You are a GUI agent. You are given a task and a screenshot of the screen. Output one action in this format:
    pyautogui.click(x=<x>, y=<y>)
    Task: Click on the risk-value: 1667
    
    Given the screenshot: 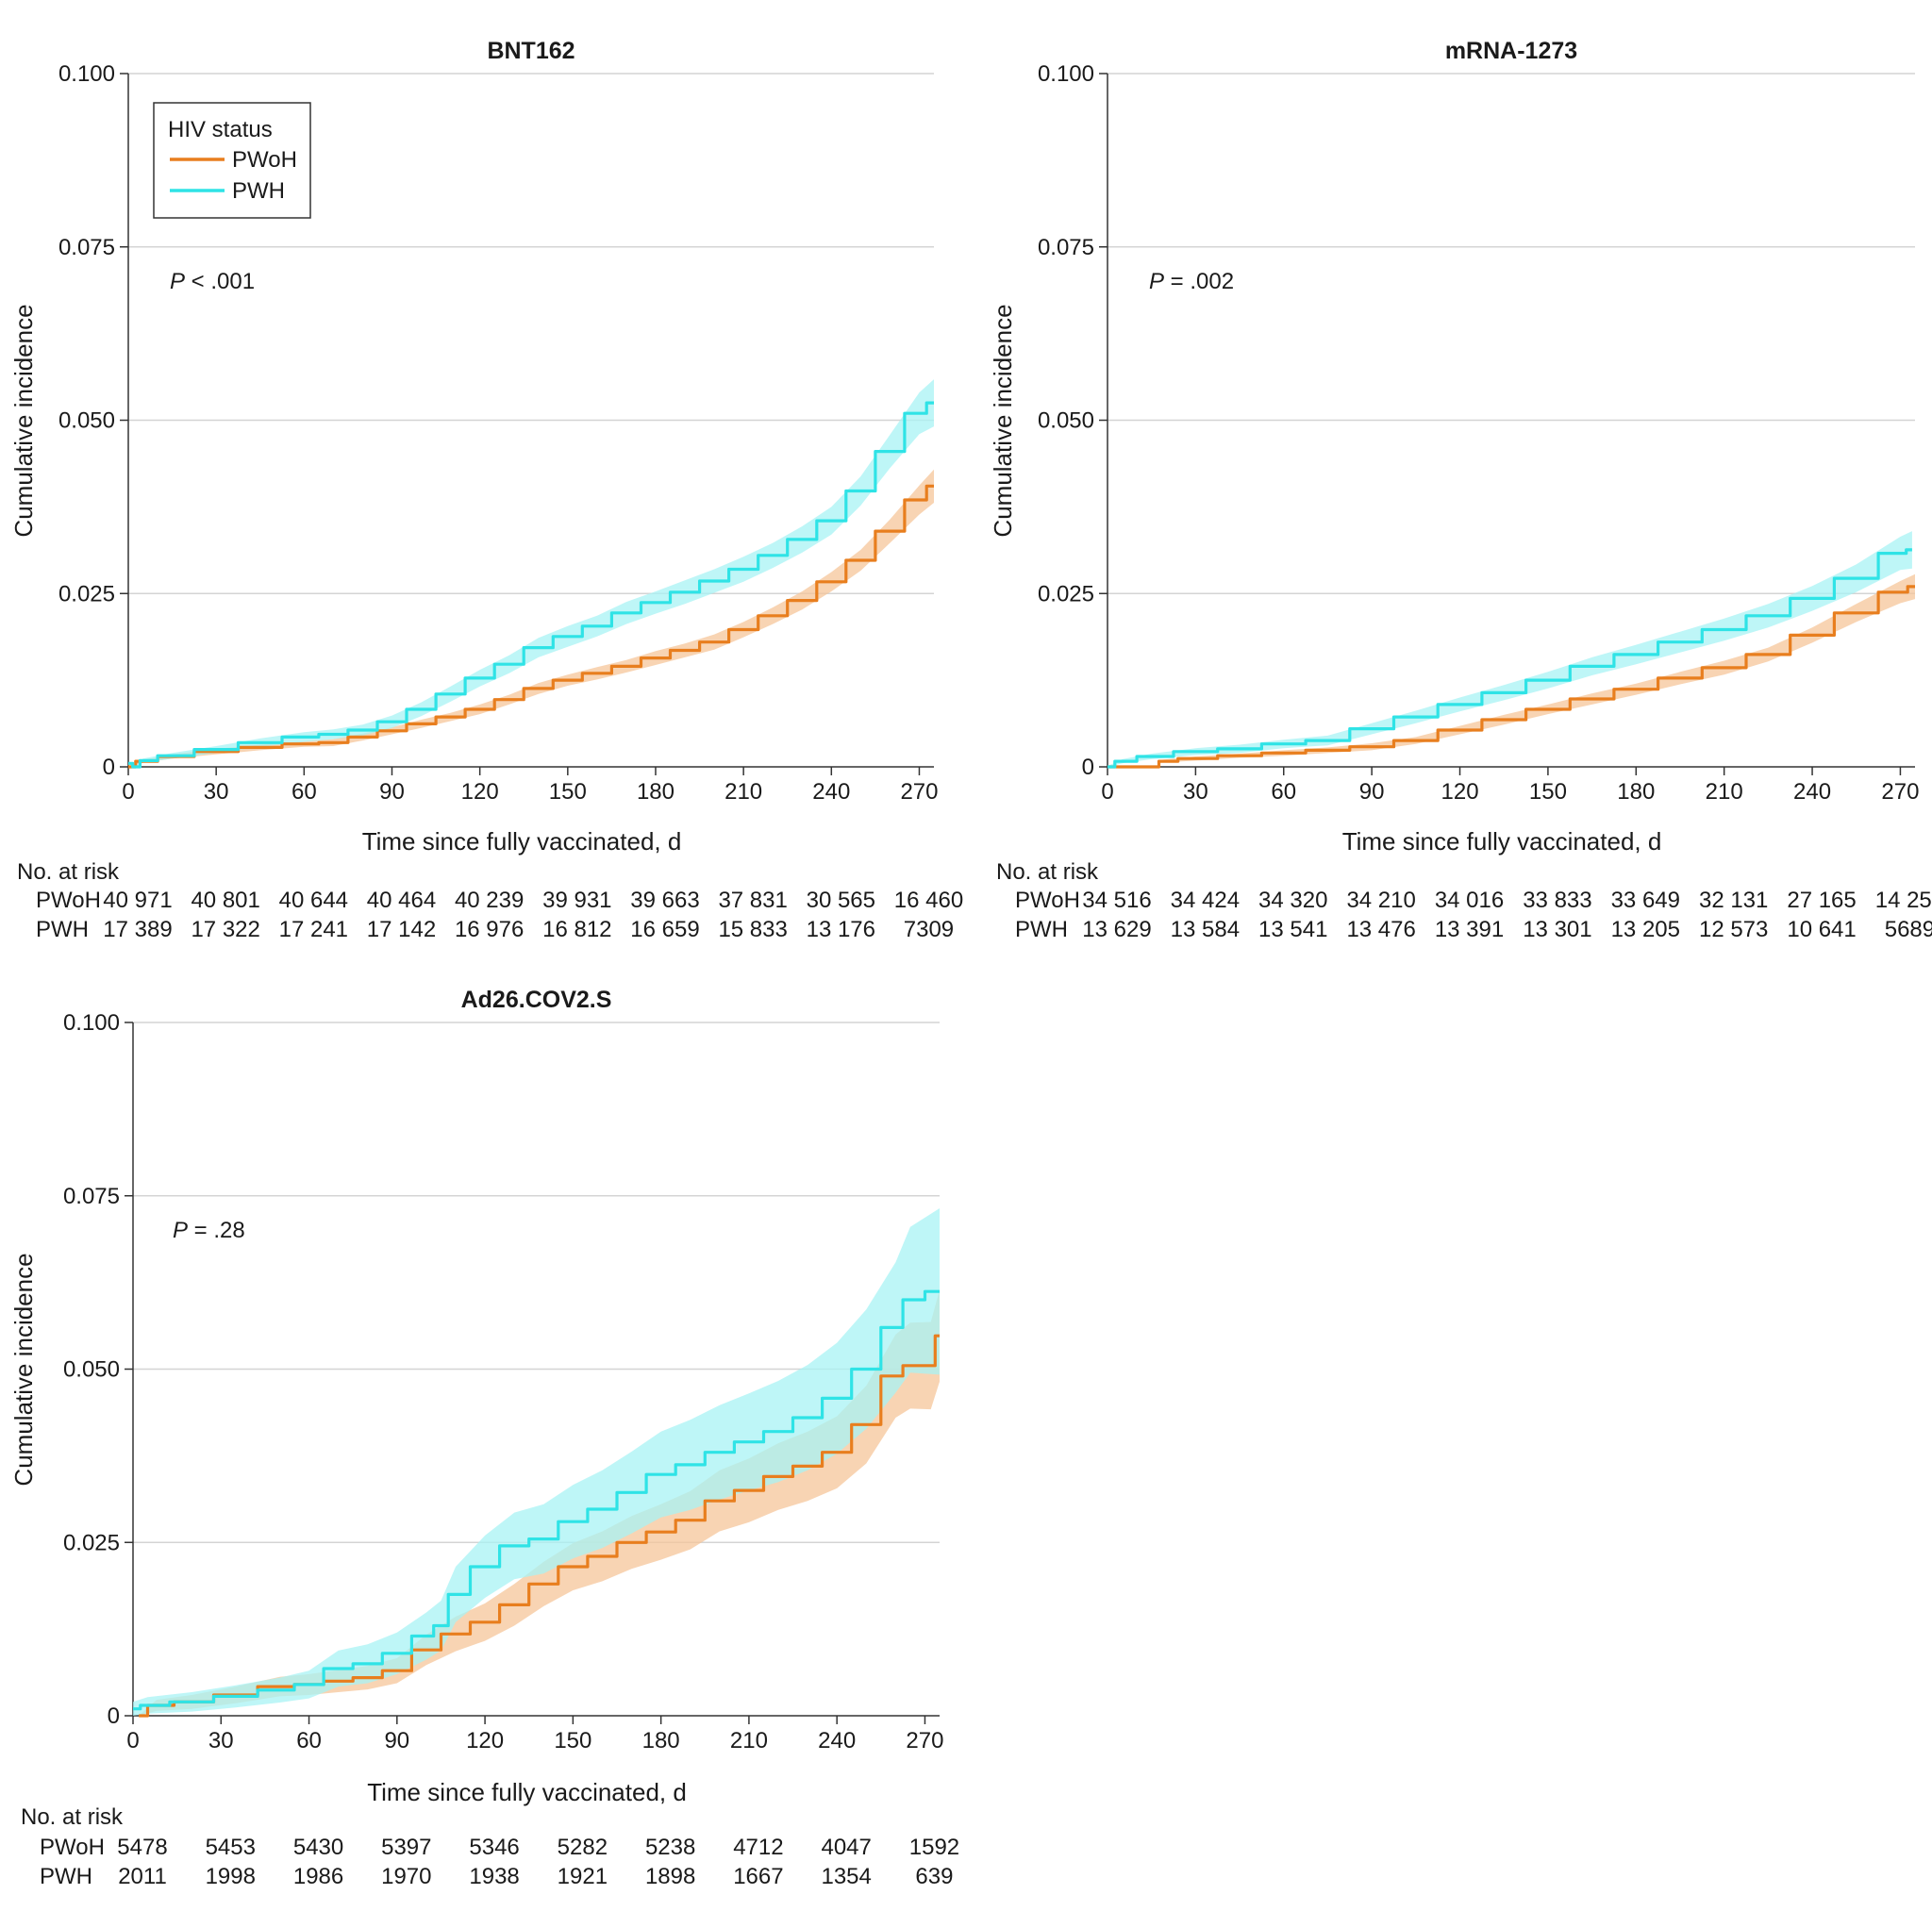 What is the action you would take?
    pyautogui.click(x=758, y=1876)
    